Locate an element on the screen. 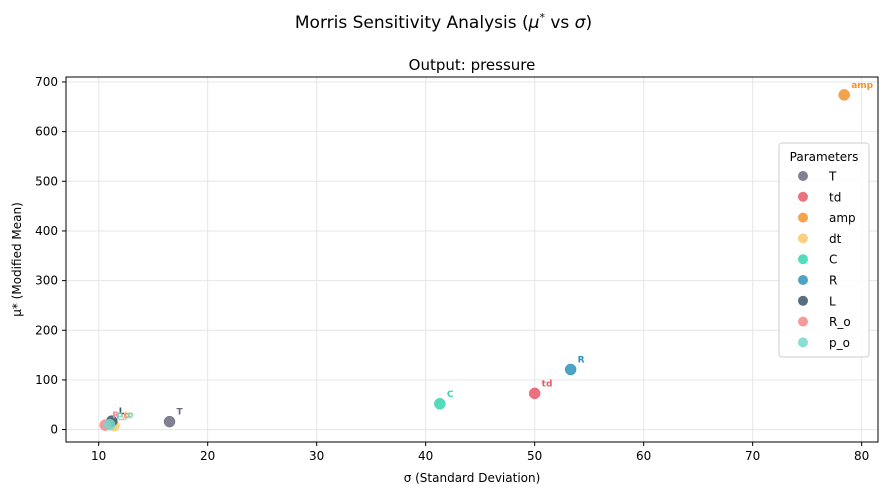 This screenshot has width=887, height=495. point-p-o is located at coordinates (109, 424).